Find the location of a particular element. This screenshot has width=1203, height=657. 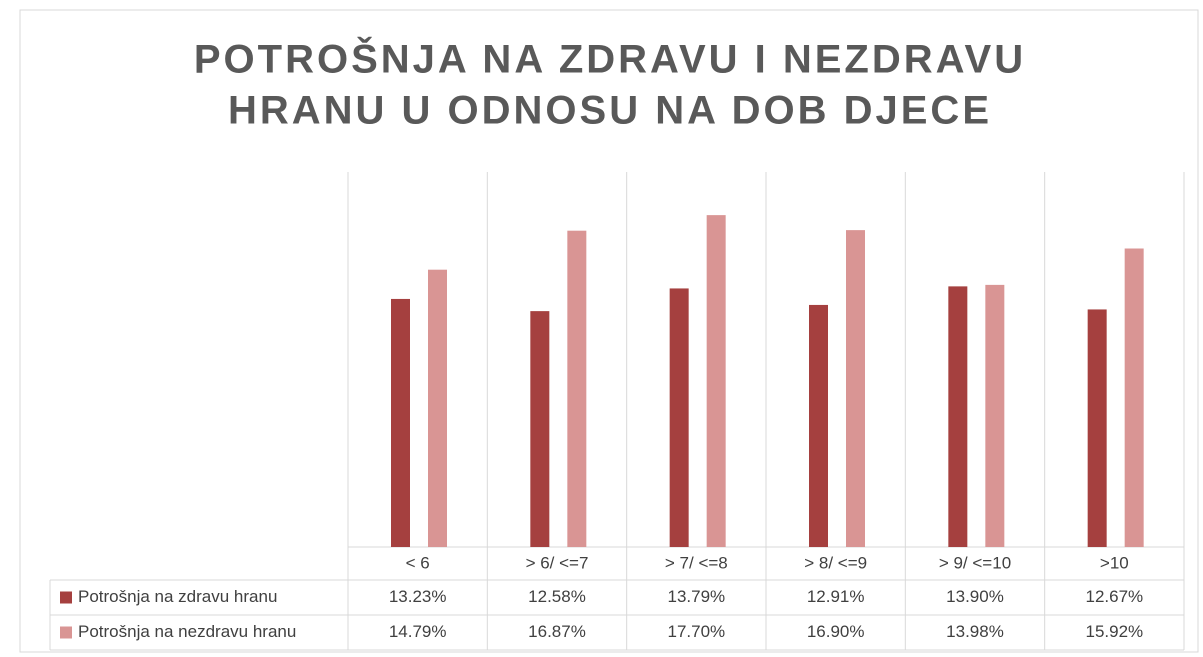

data-table-value: 12.58% is located at coordinates (557, 596).